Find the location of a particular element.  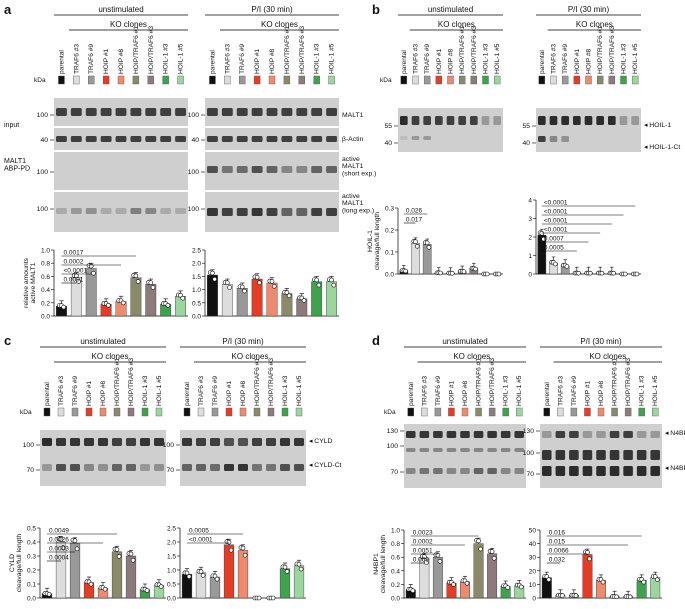

mw-marker: 130 is located at coordinates (393, 431).